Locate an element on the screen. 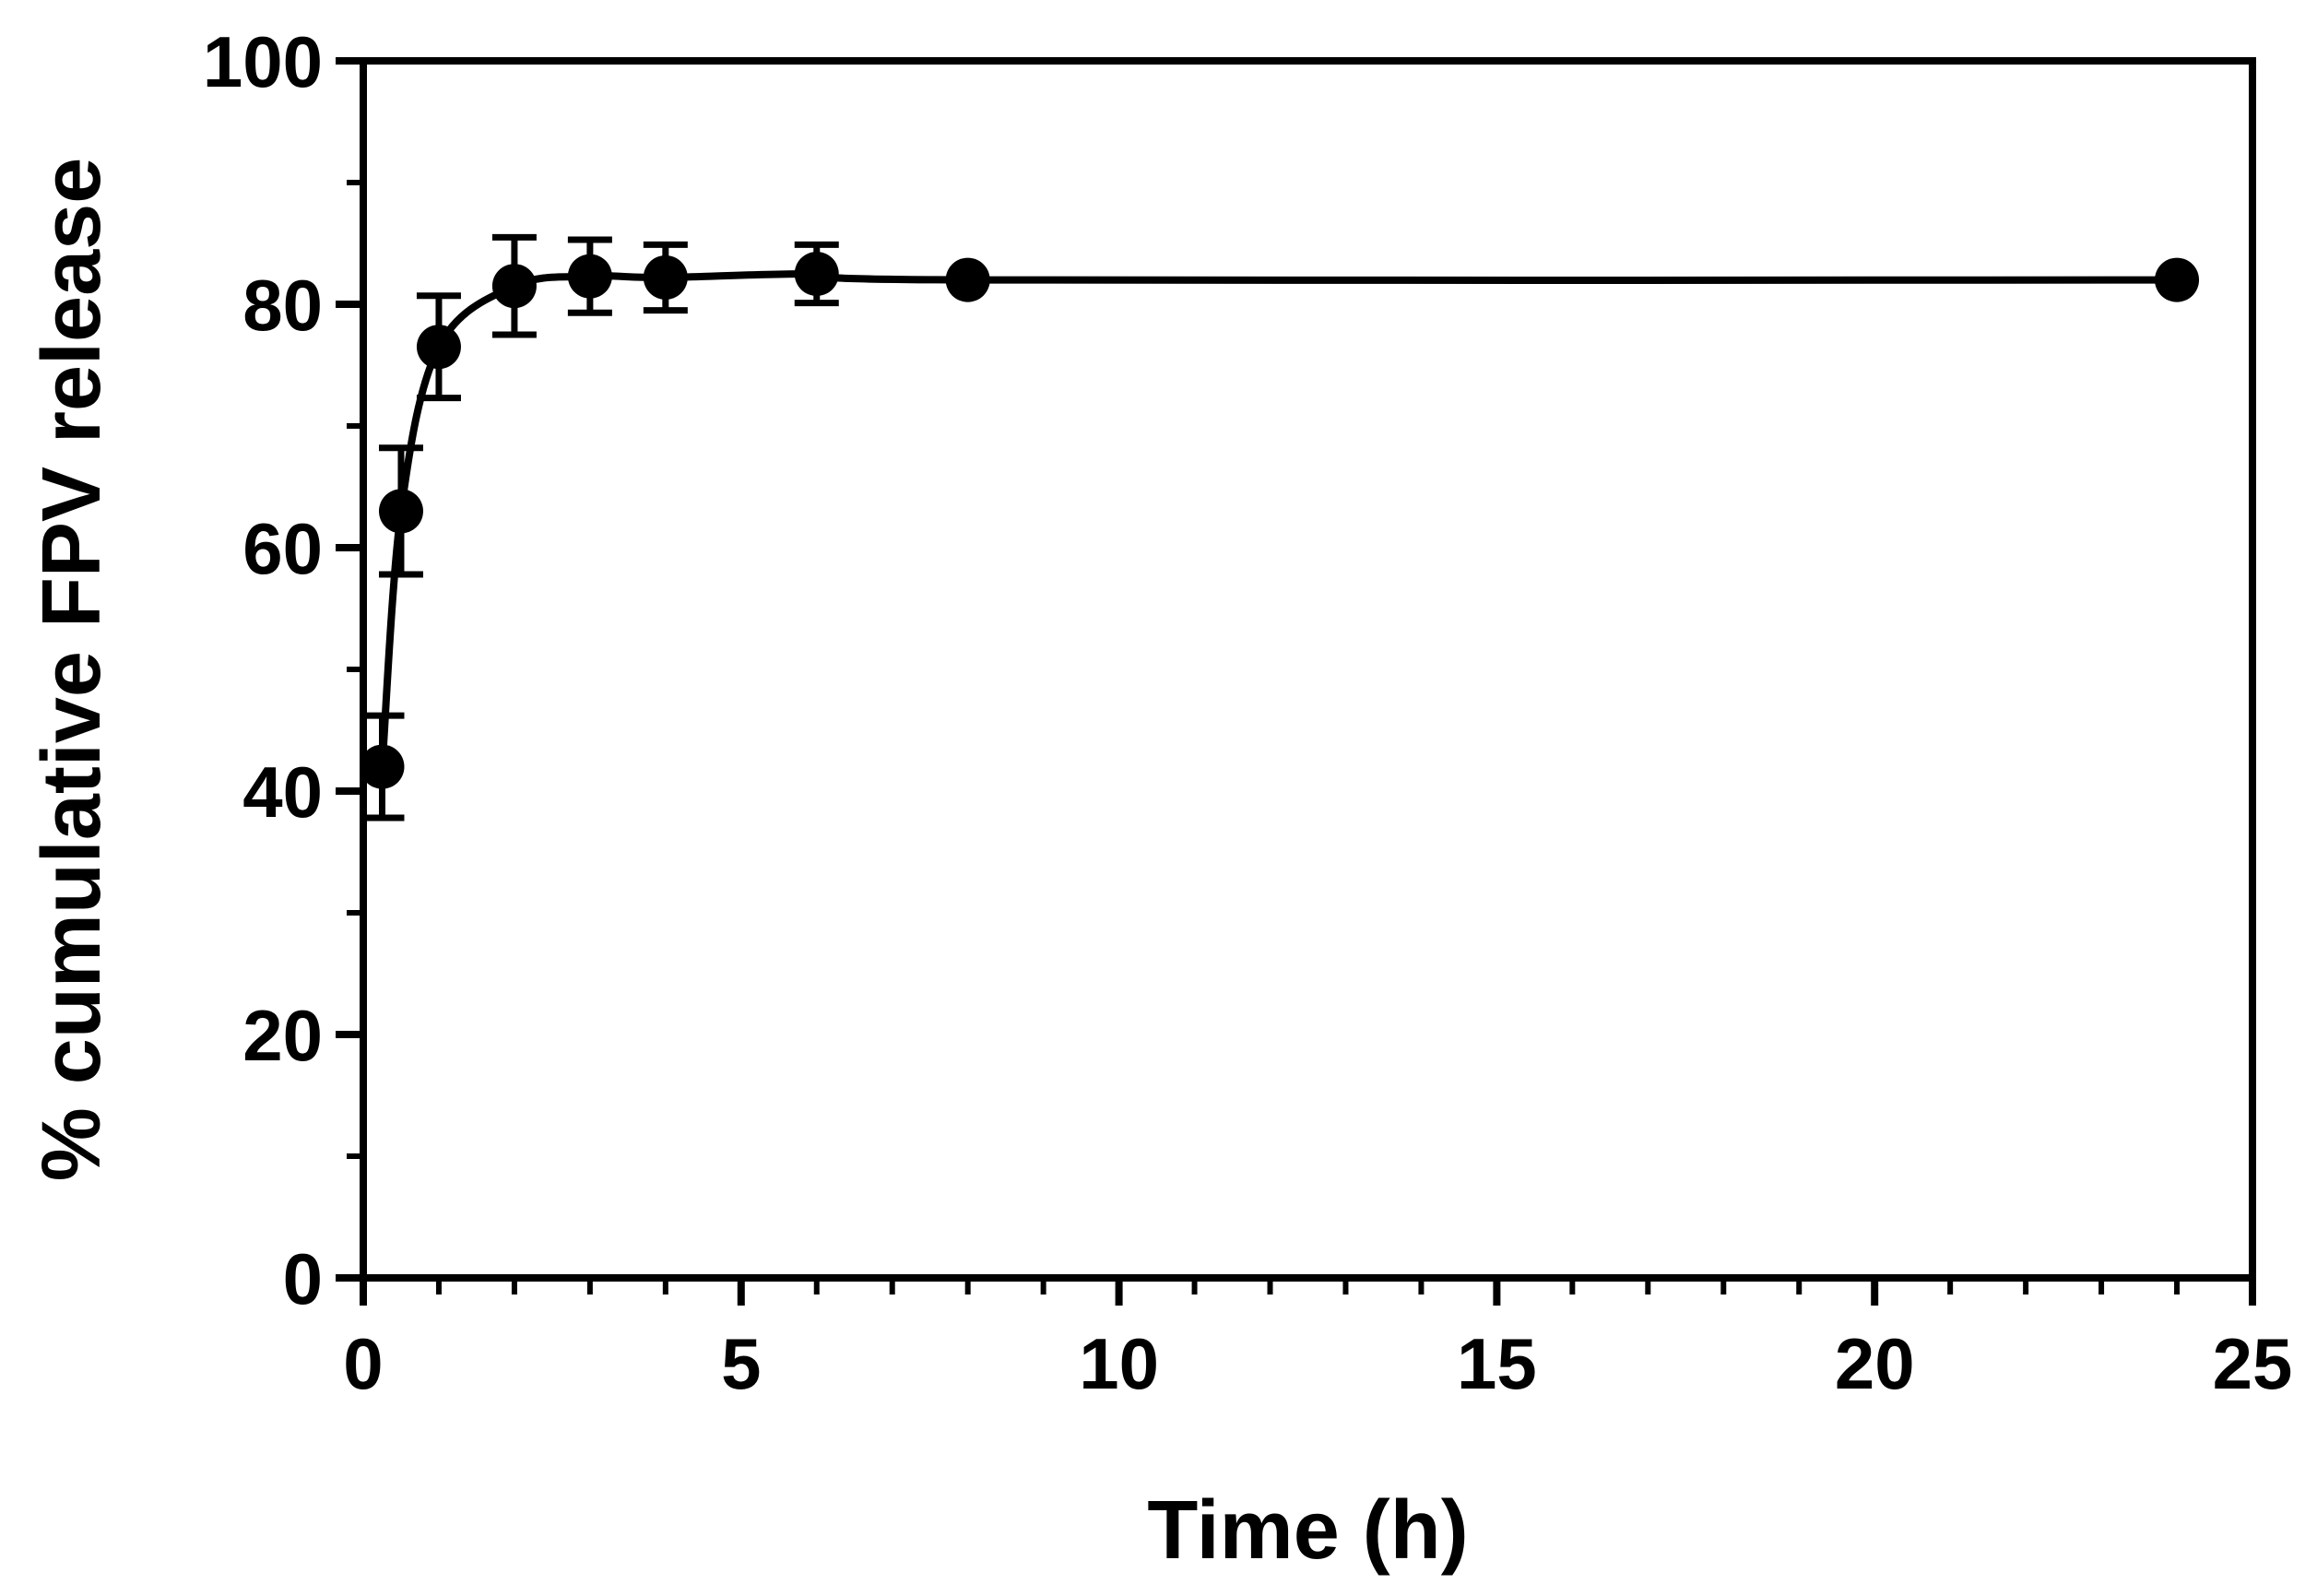 Image resolution: width=2317 pixels, height=1596 pixels. x-axis-title: Time (h) is located at coordinates (1307, 1530).